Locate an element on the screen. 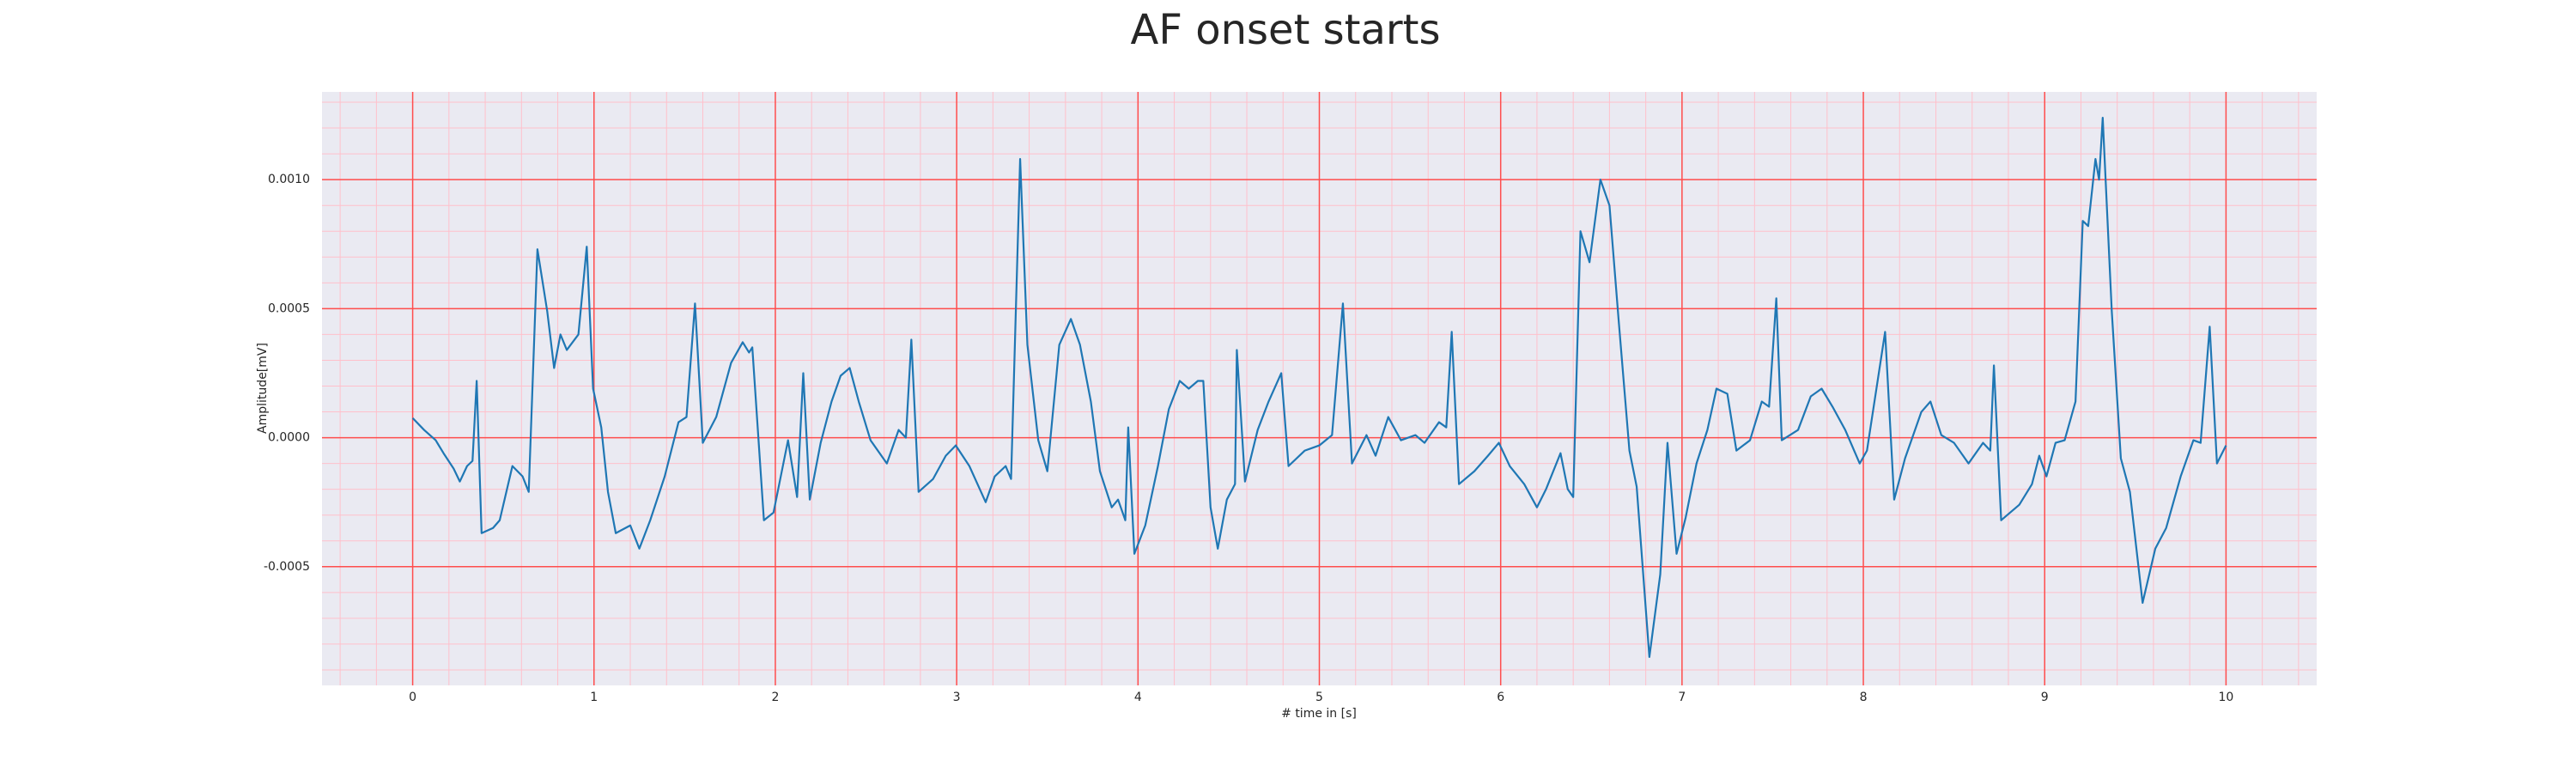 Image resolution: width=2576 pixels, height=773 pixels. y-tick-label: -0.0005 is located at coordinates (287, 567).